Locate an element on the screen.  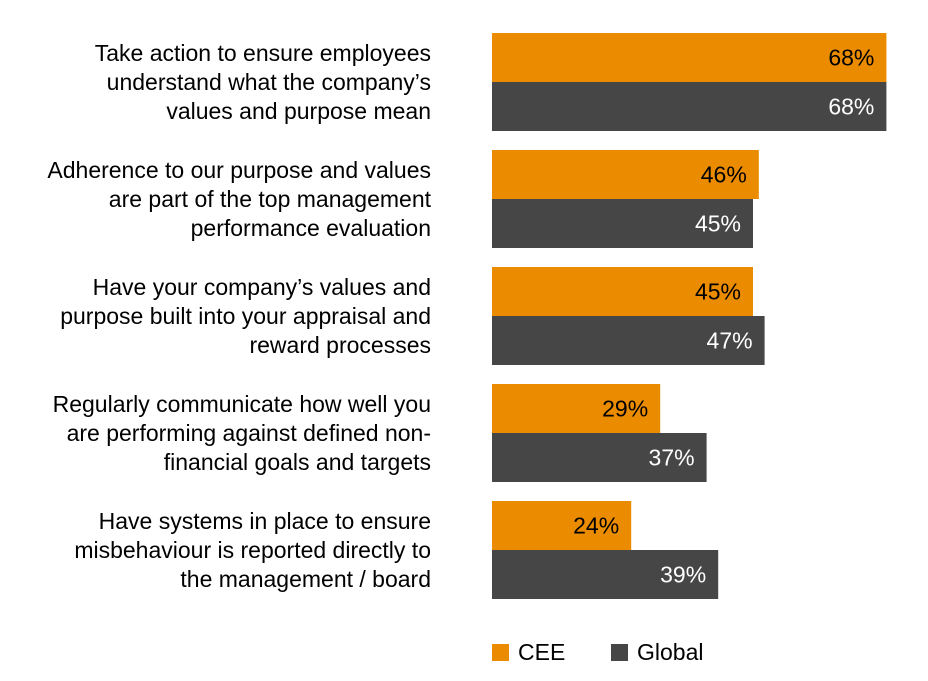
category-label-line: purpose built into your appraisal and is located at coordinates (245, 316).